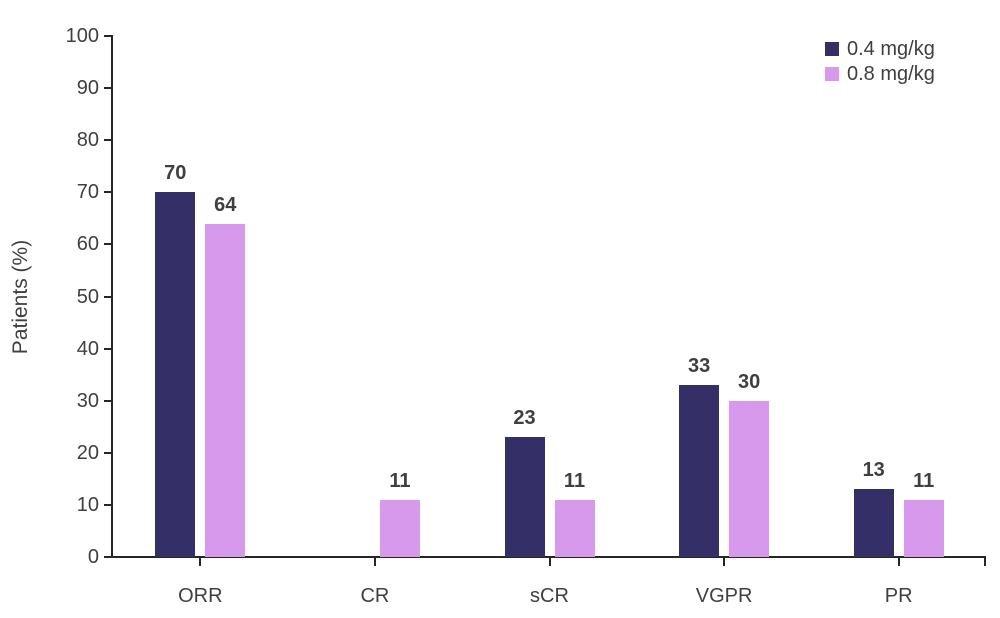 This screenshot has height=618, width=1000. I want to click on legend-label: 0.8 mg/kg, so click(891, 74).